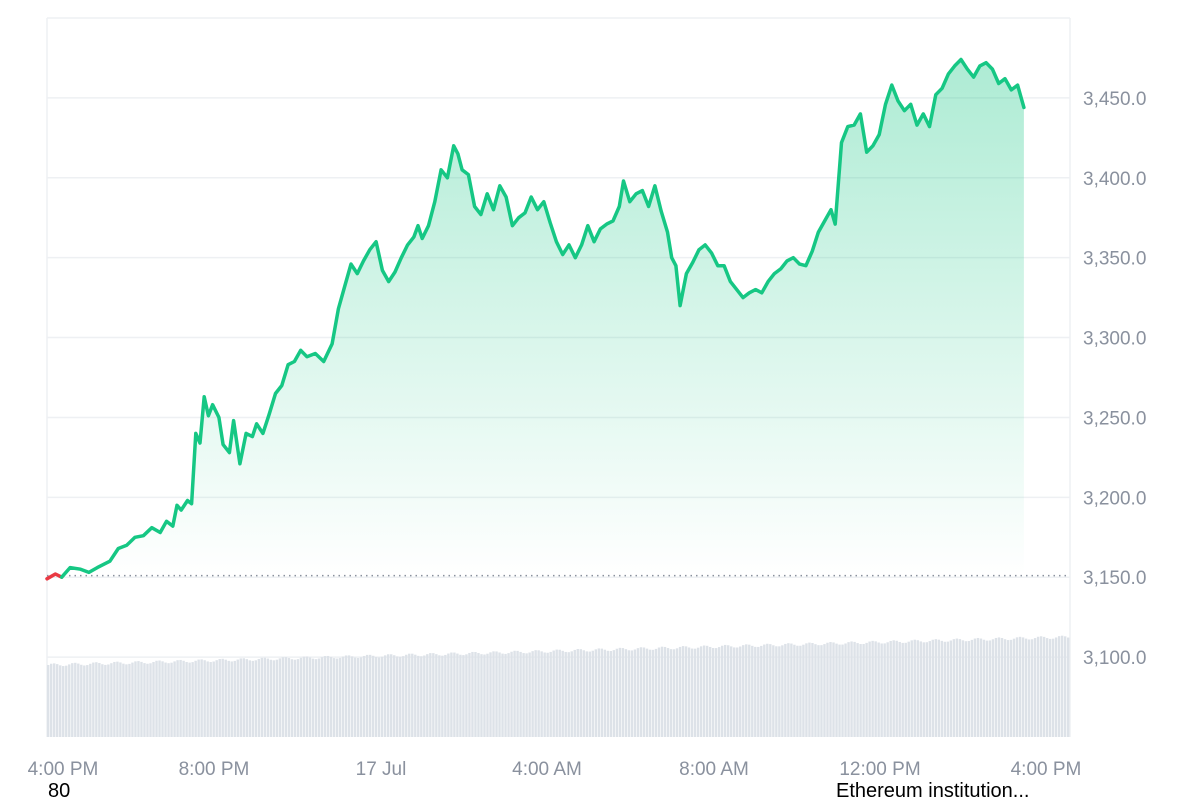 The height and width of the screenshot is (803, 1200). I want to click on x-tick-label: 4:00 PM, so click(1046, 769).